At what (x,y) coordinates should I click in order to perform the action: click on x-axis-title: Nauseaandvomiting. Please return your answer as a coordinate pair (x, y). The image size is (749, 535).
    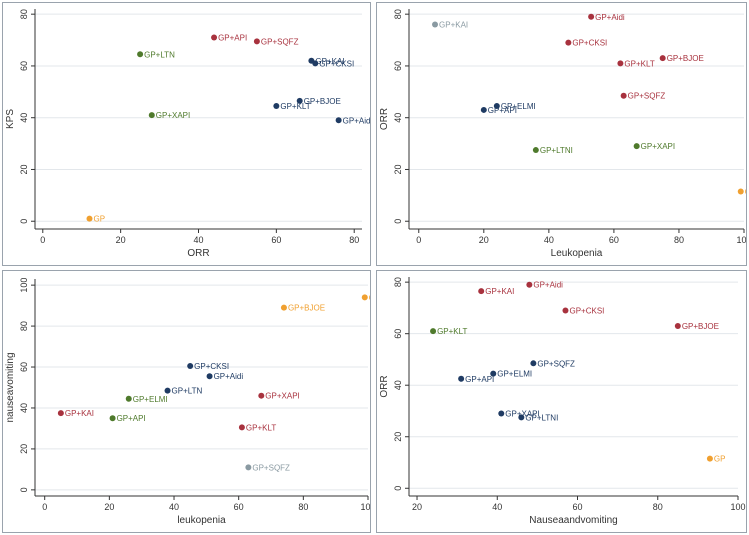
    Looking at the image, I should click on (573, 520).